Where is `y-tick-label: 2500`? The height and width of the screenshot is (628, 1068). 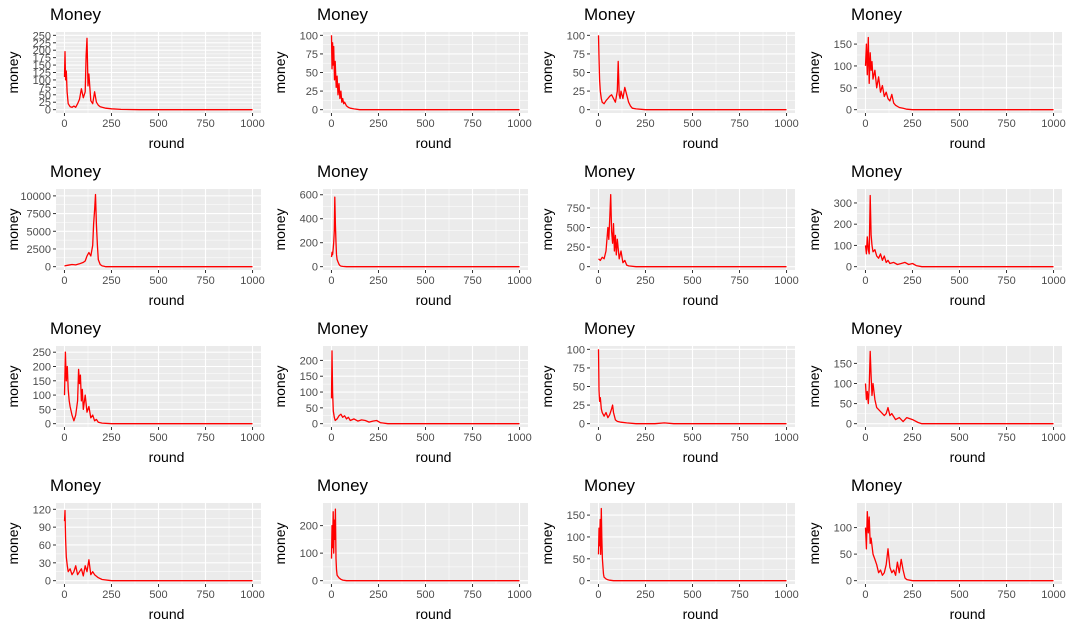
y-tick-label: 2500 is located at coordinates (39, 250).